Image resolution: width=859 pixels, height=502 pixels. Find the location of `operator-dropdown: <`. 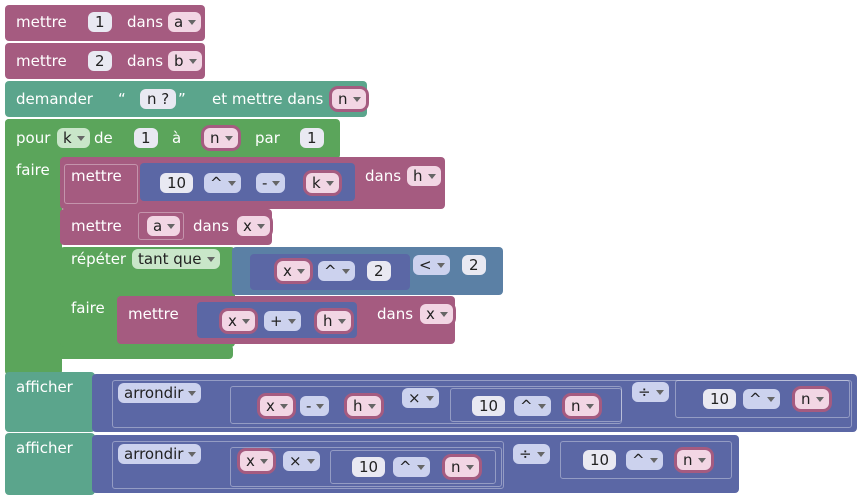

operator-dropdown: < is located at coordinates (431, 265).